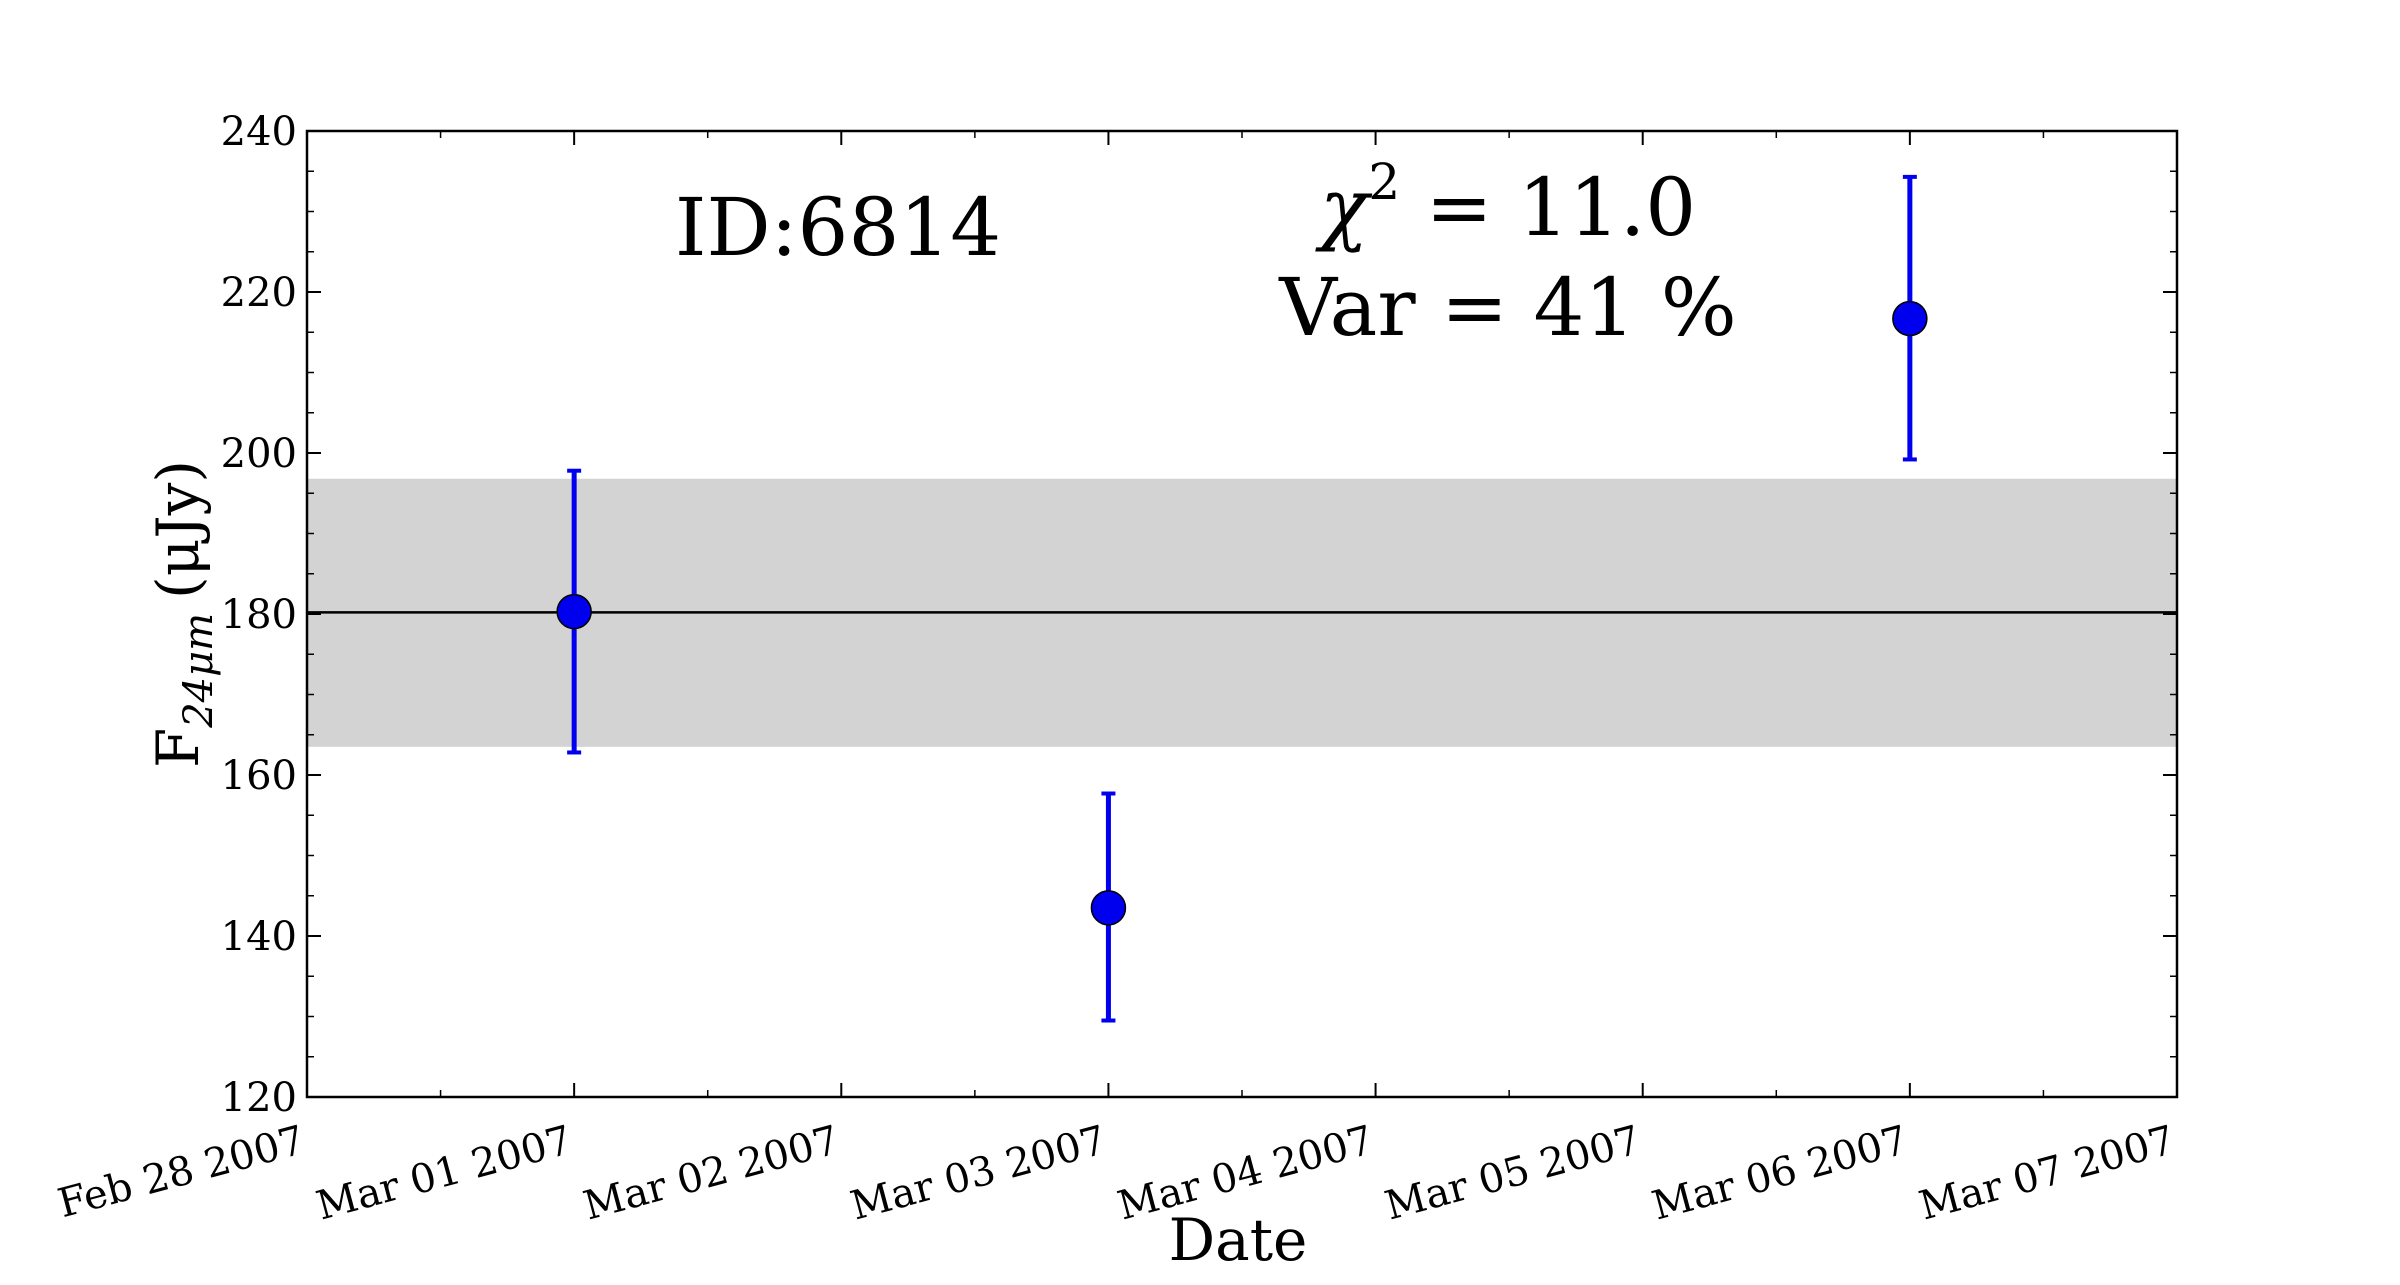 The width and height of the screenshot is (2400, 1285). Describe the element at coordinates (259, 293) in the screenshot. I see `y-tick-label: 220` at that location.